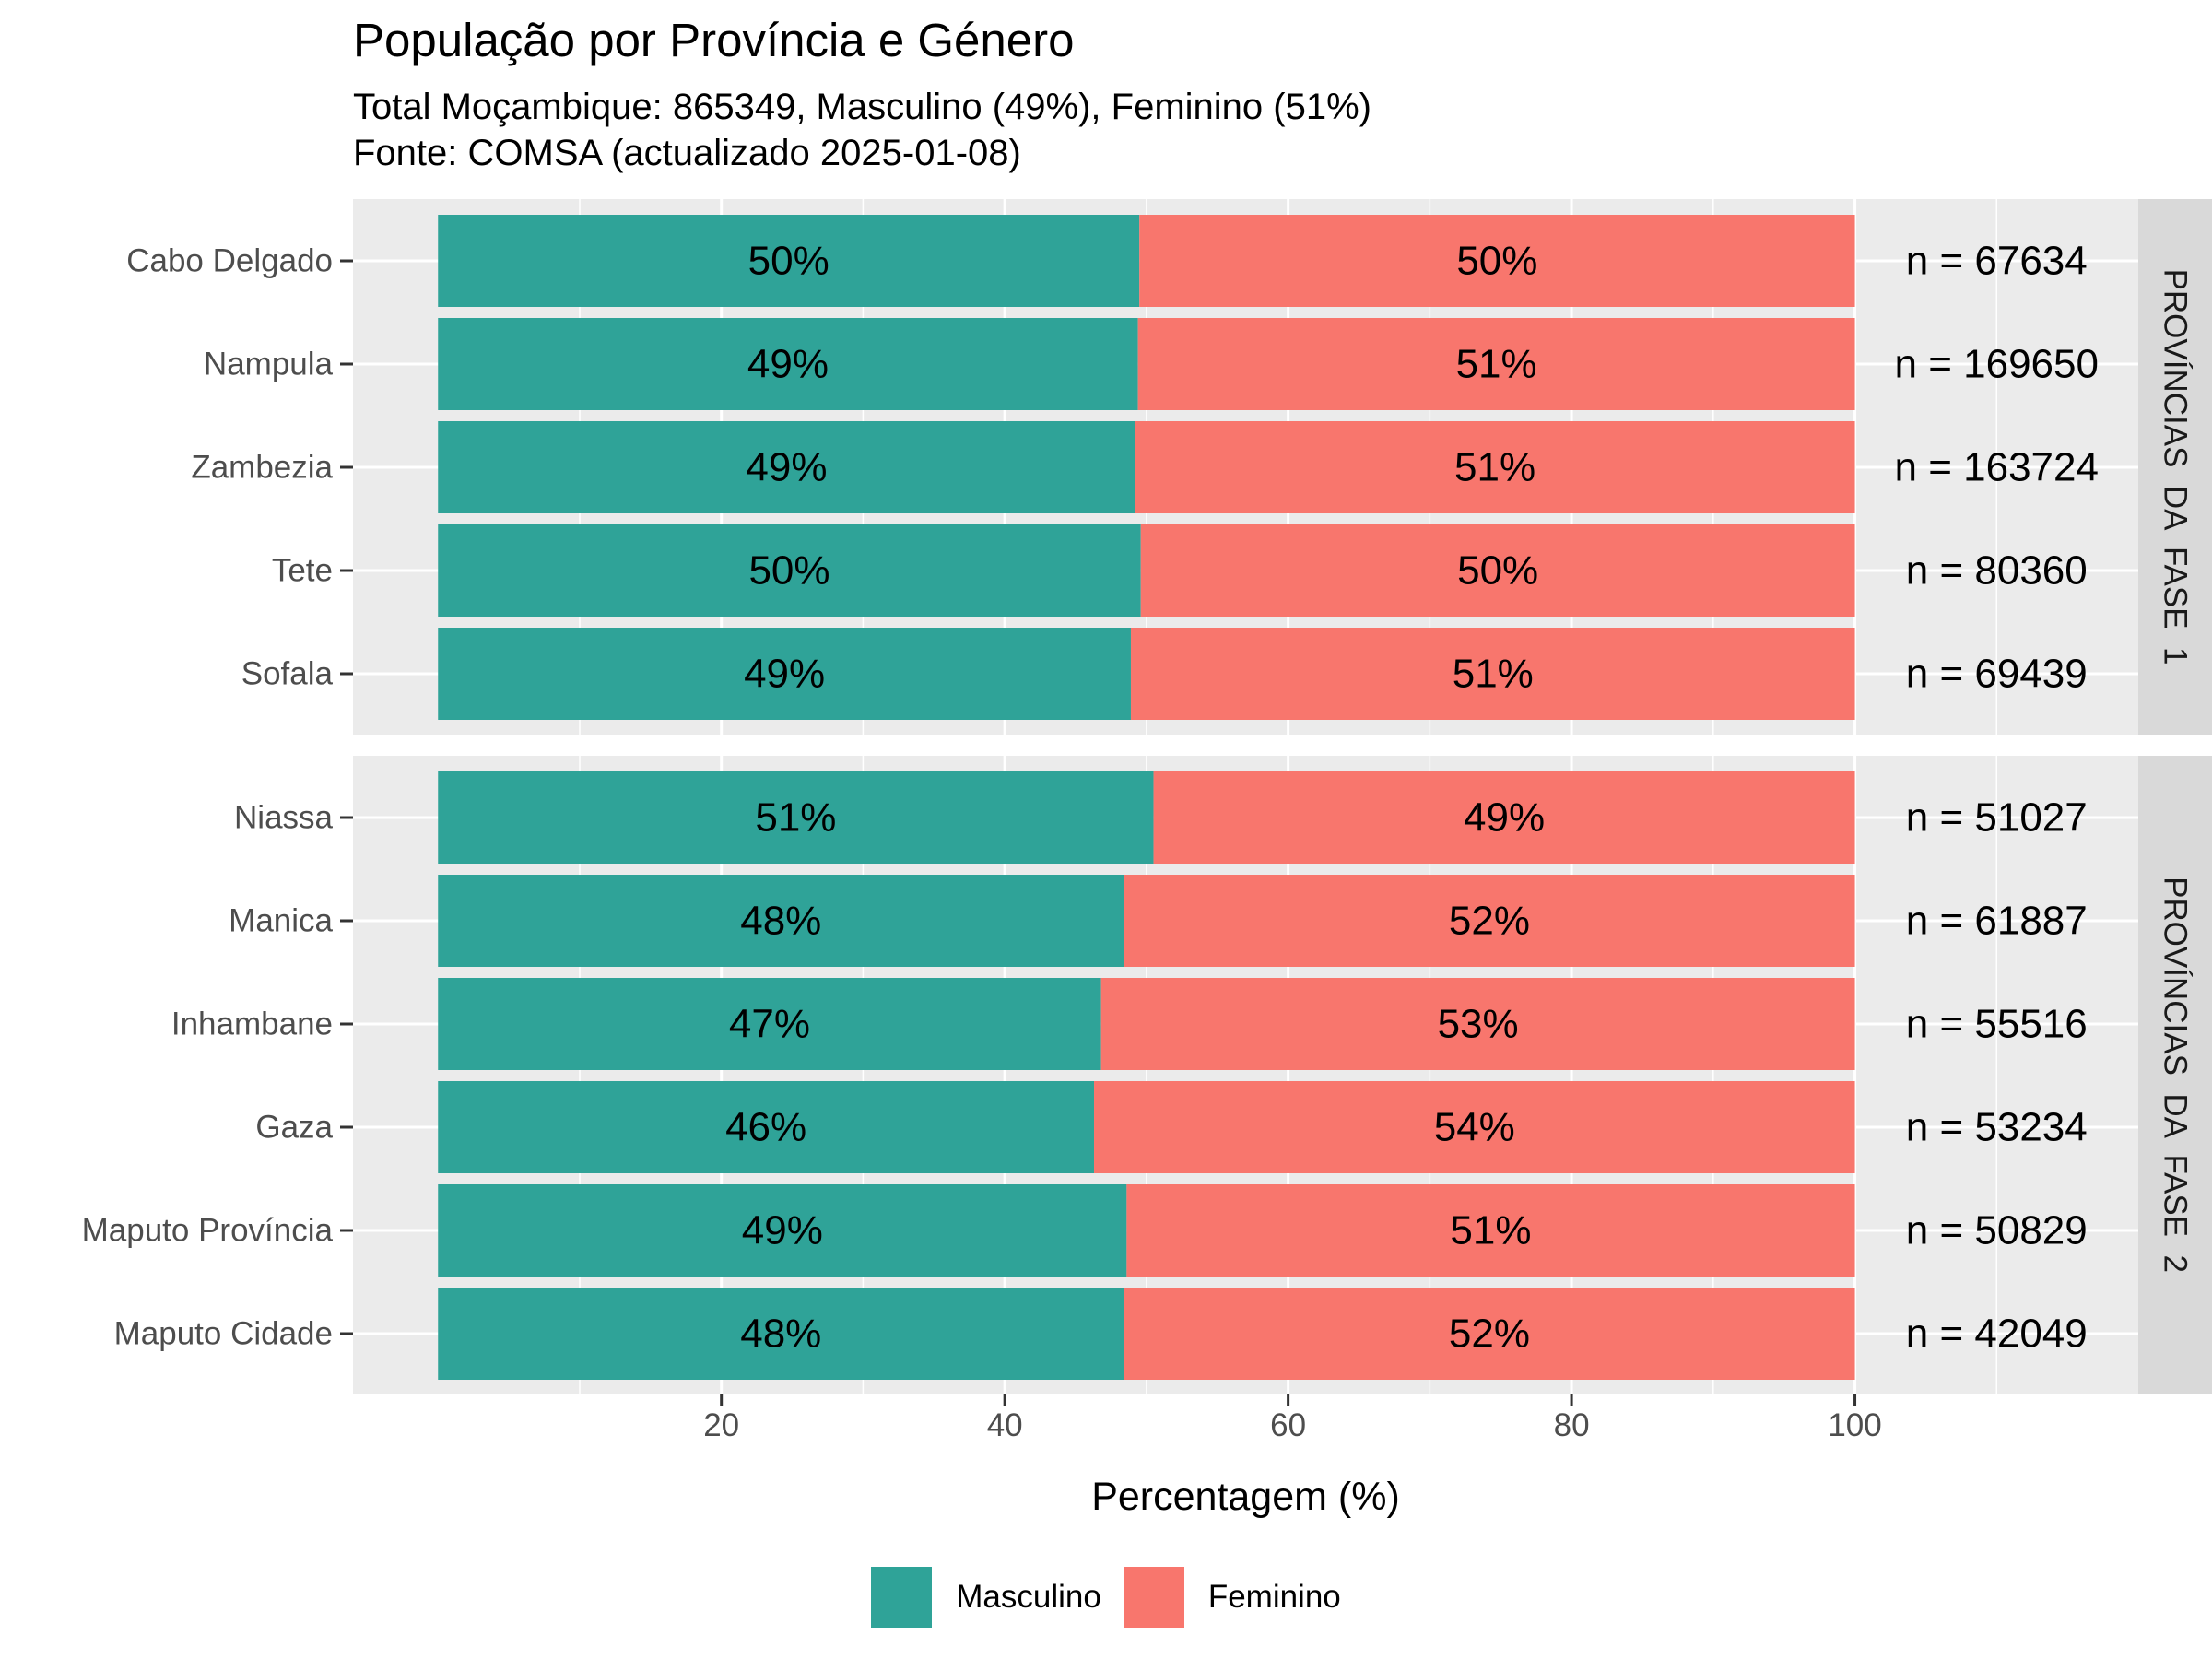 This screenshot has height=1659, width=2212. What do you see at coordinates (1997, 467) in the screenshot?
I see `sample-size-label: n = 163724` at bounding box center [1997, 467].